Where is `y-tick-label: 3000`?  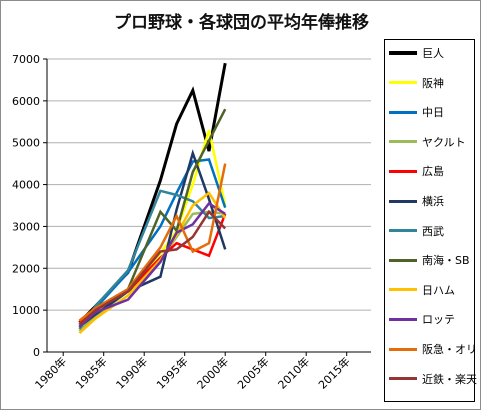 y-tick-label: 3000 is located at coordinates (26, 226).